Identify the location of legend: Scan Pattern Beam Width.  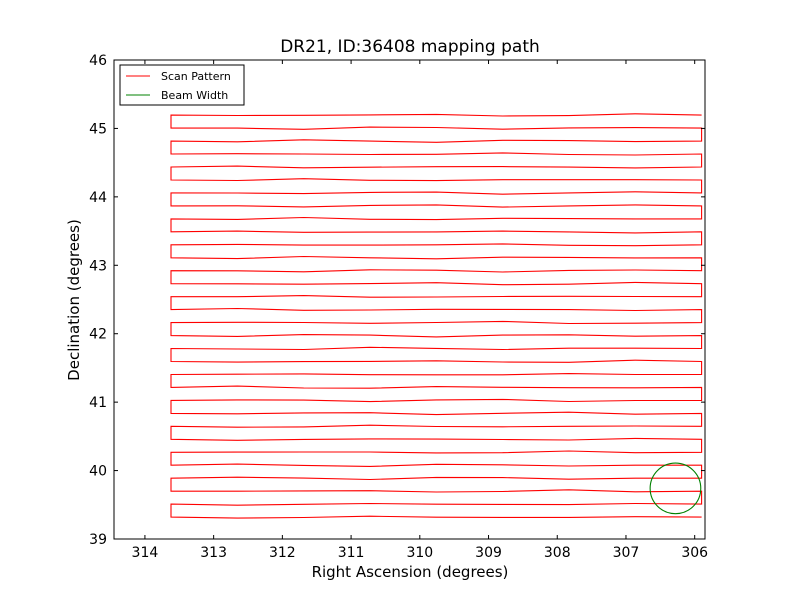
(182, 85).